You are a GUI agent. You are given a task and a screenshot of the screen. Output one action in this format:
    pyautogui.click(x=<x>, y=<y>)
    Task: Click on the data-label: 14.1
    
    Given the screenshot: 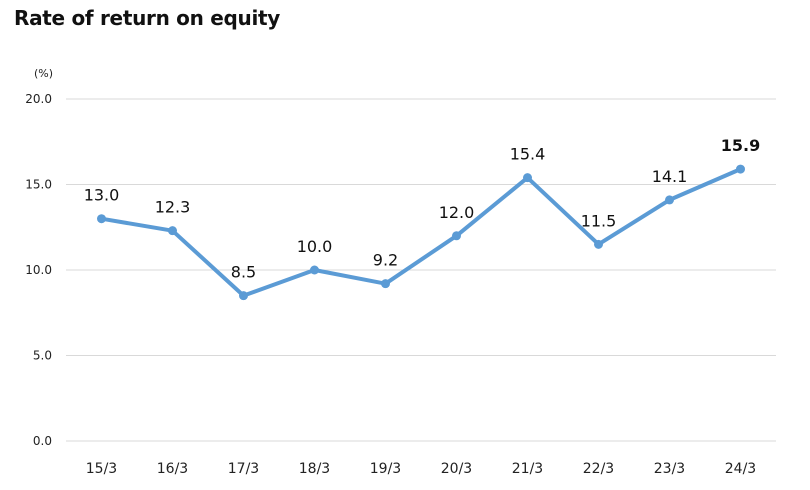 What is the action you would take?
    pyautogui.click(x=670, y=176)
    